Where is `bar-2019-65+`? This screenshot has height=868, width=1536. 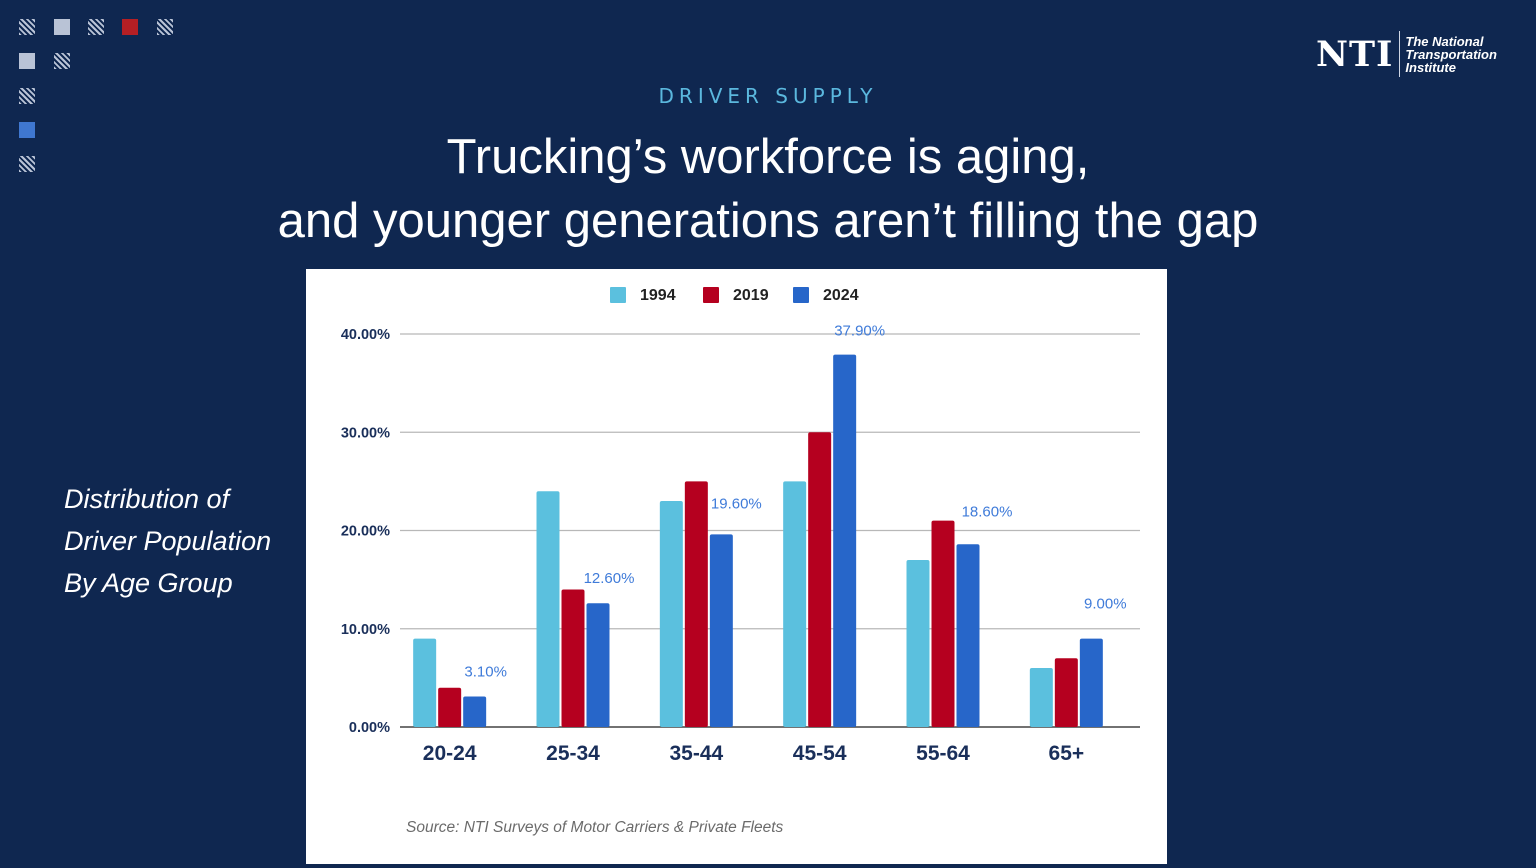 bar-2019-65+ is located at coordinates (1066, 692).